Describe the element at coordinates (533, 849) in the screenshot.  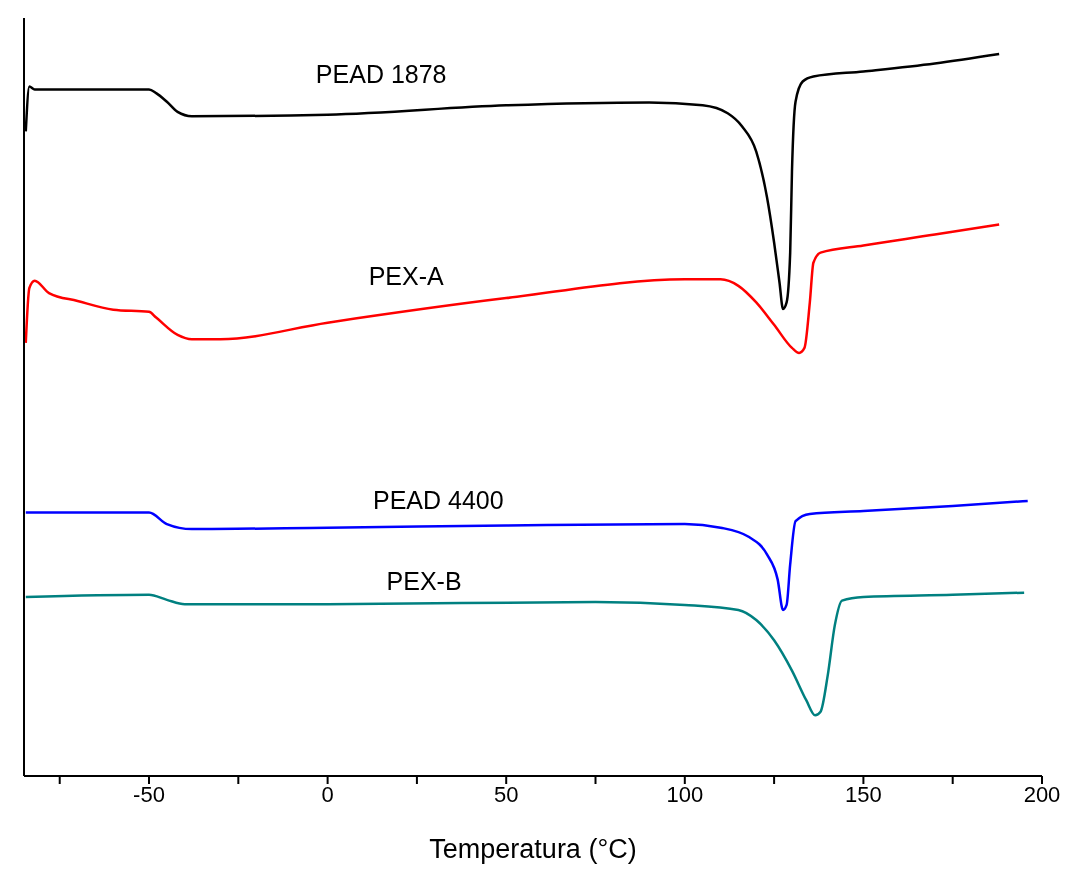
I see `x-axis-title: Temperatura (°C)` at that location.